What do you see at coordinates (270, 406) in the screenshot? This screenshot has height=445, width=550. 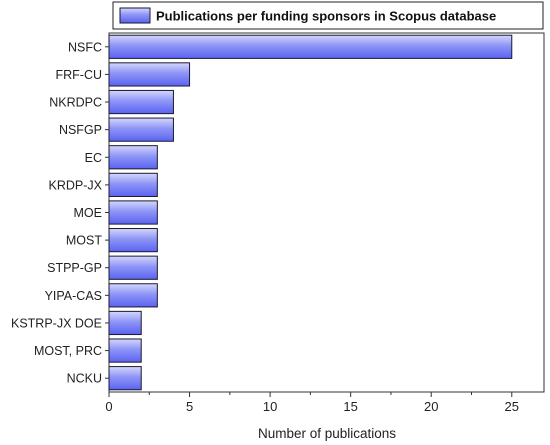 I see `x-tick-label: 10` at bounding box center [270, 406].